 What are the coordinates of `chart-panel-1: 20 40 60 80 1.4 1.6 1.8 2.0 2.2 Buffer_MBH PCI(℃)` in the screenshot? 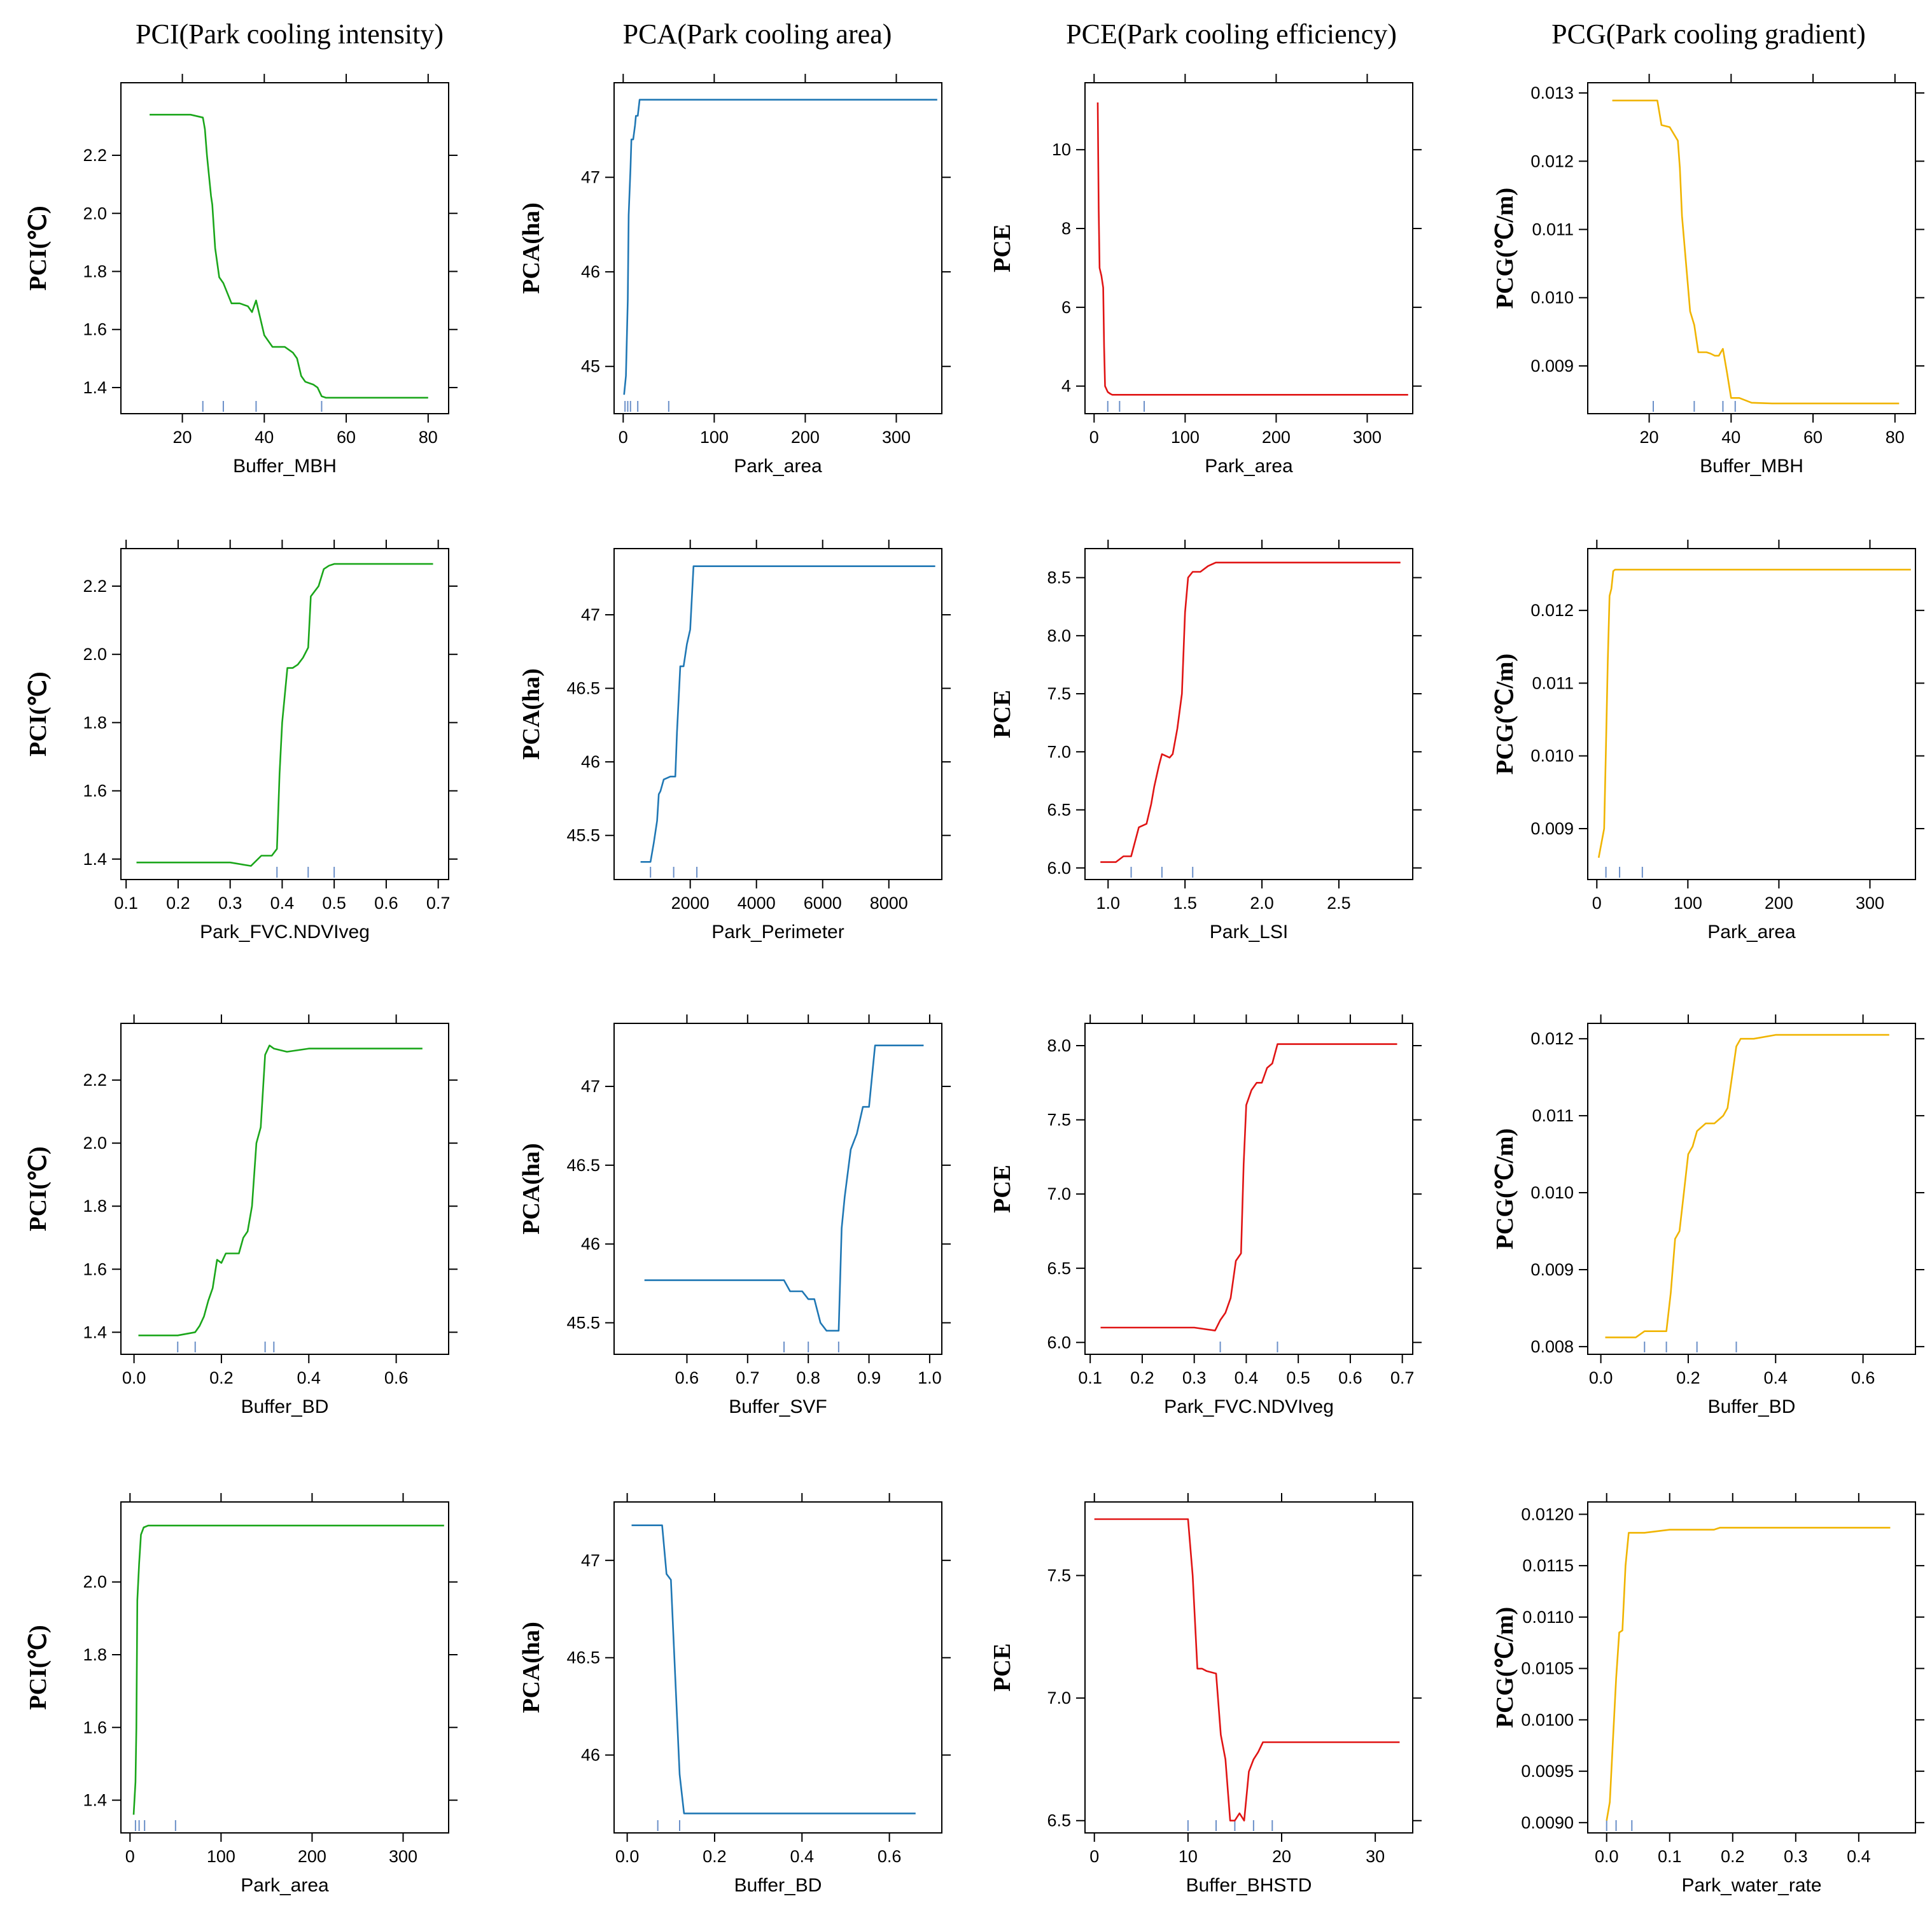 It's located at (241, 275).